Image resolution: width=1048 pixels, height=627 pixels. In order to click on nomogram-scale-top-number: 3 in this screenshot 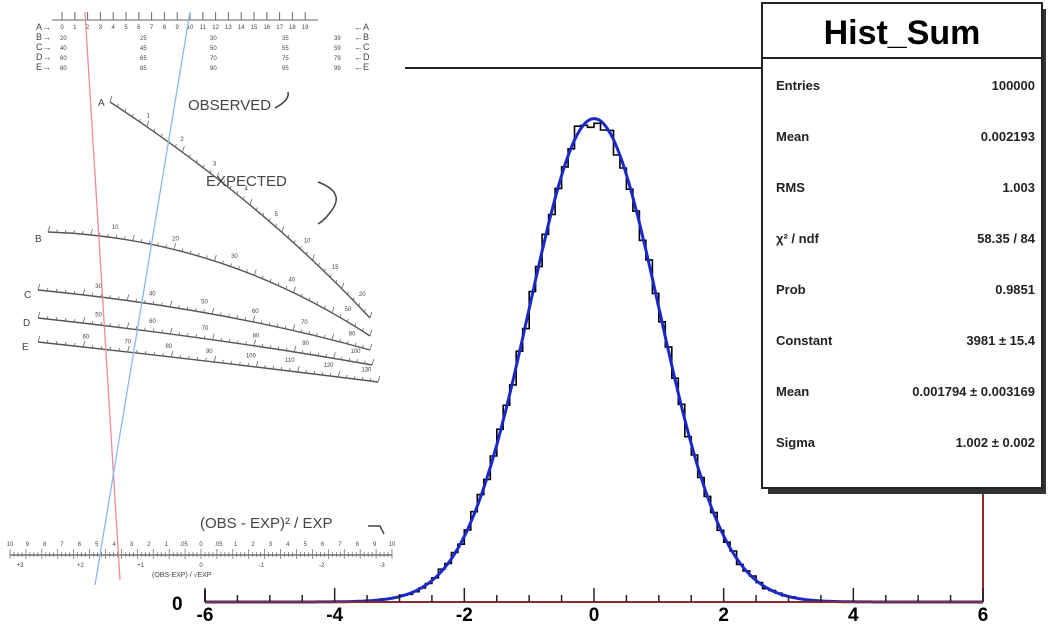, I will do `click(271, 545)`.